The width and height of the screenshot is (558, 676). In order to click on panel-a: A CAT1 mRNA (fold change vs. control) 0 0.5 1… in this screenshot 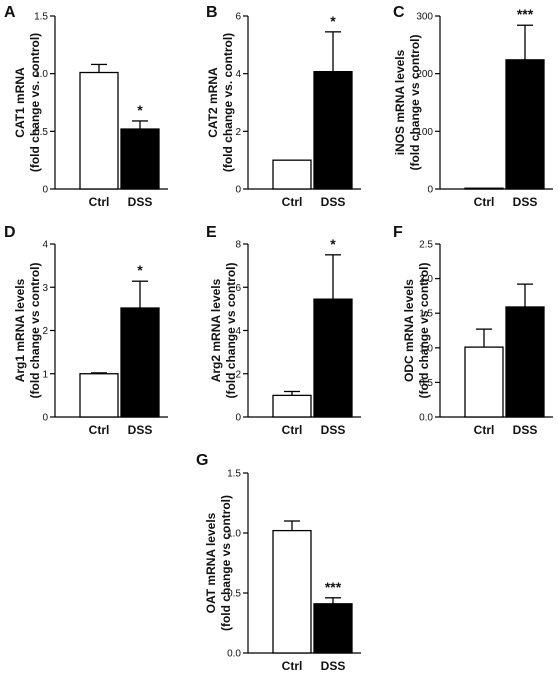, I will do `click(86, 106)`.